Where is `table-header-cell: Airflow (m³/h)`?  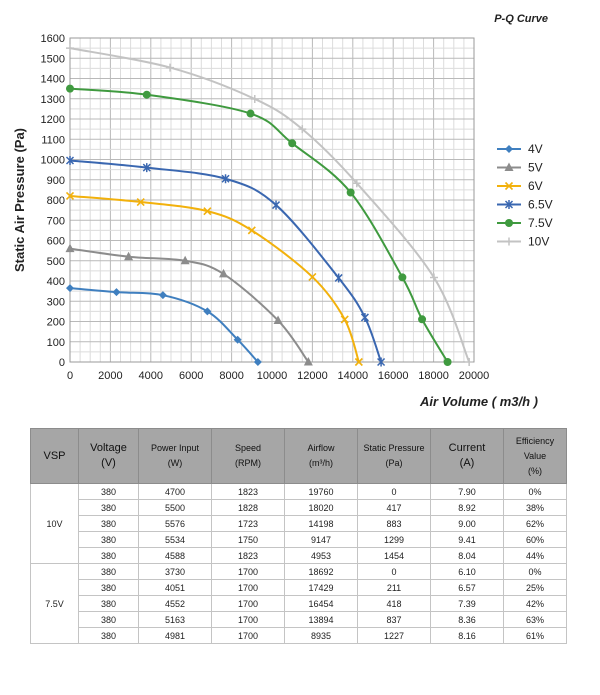
table-header-cell: Airflow (m³/h) is located at coordinates (321, 456).